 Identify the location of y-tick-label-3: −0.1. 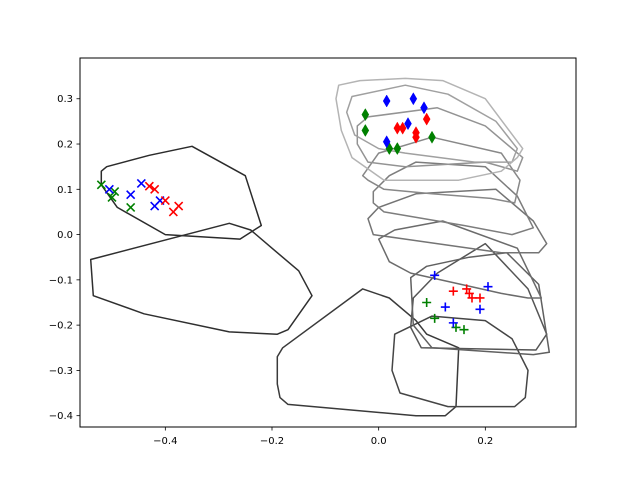
(61, 280).